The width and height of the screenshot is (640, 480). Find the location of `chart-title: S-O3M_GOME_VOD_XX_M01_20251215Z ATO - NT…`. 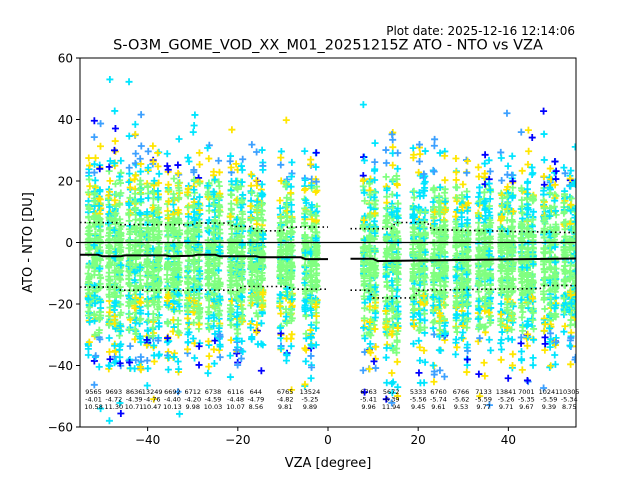

chart-title: S-O3M_GOME_VOD_XX_M01_20251215Z ATO - NT… is located at coordinates (328, 46).